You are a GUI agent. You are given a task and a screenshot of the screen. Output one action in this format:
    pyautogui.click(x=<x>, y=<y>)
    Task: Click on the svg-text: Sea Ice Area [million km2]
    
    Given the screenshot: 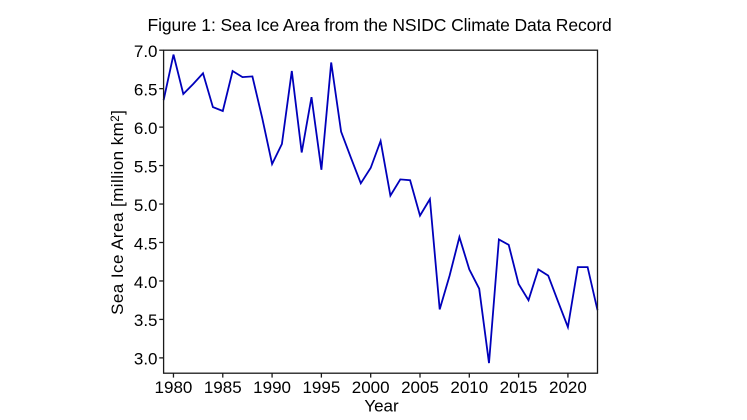 What is the action you would take?
    pyautogui.click(x=117, y=212)
    